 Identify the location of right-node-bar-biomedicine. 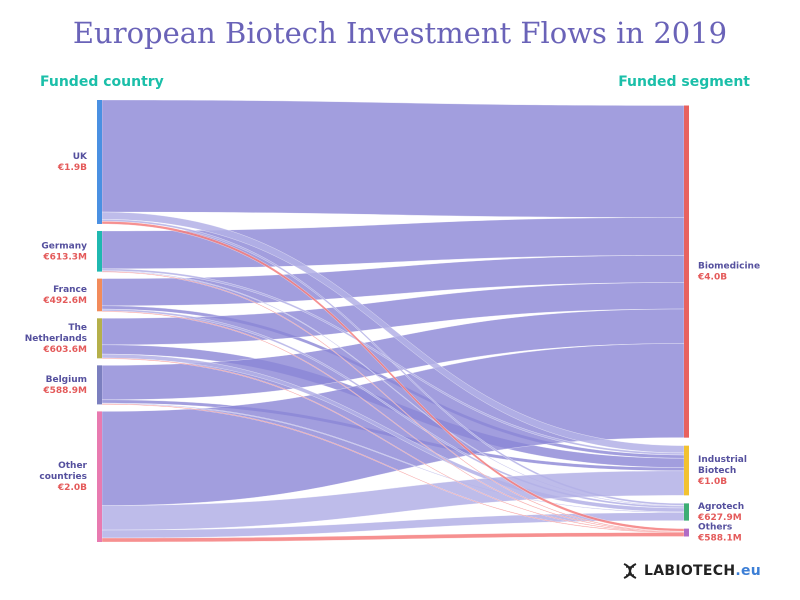
(686, 271).